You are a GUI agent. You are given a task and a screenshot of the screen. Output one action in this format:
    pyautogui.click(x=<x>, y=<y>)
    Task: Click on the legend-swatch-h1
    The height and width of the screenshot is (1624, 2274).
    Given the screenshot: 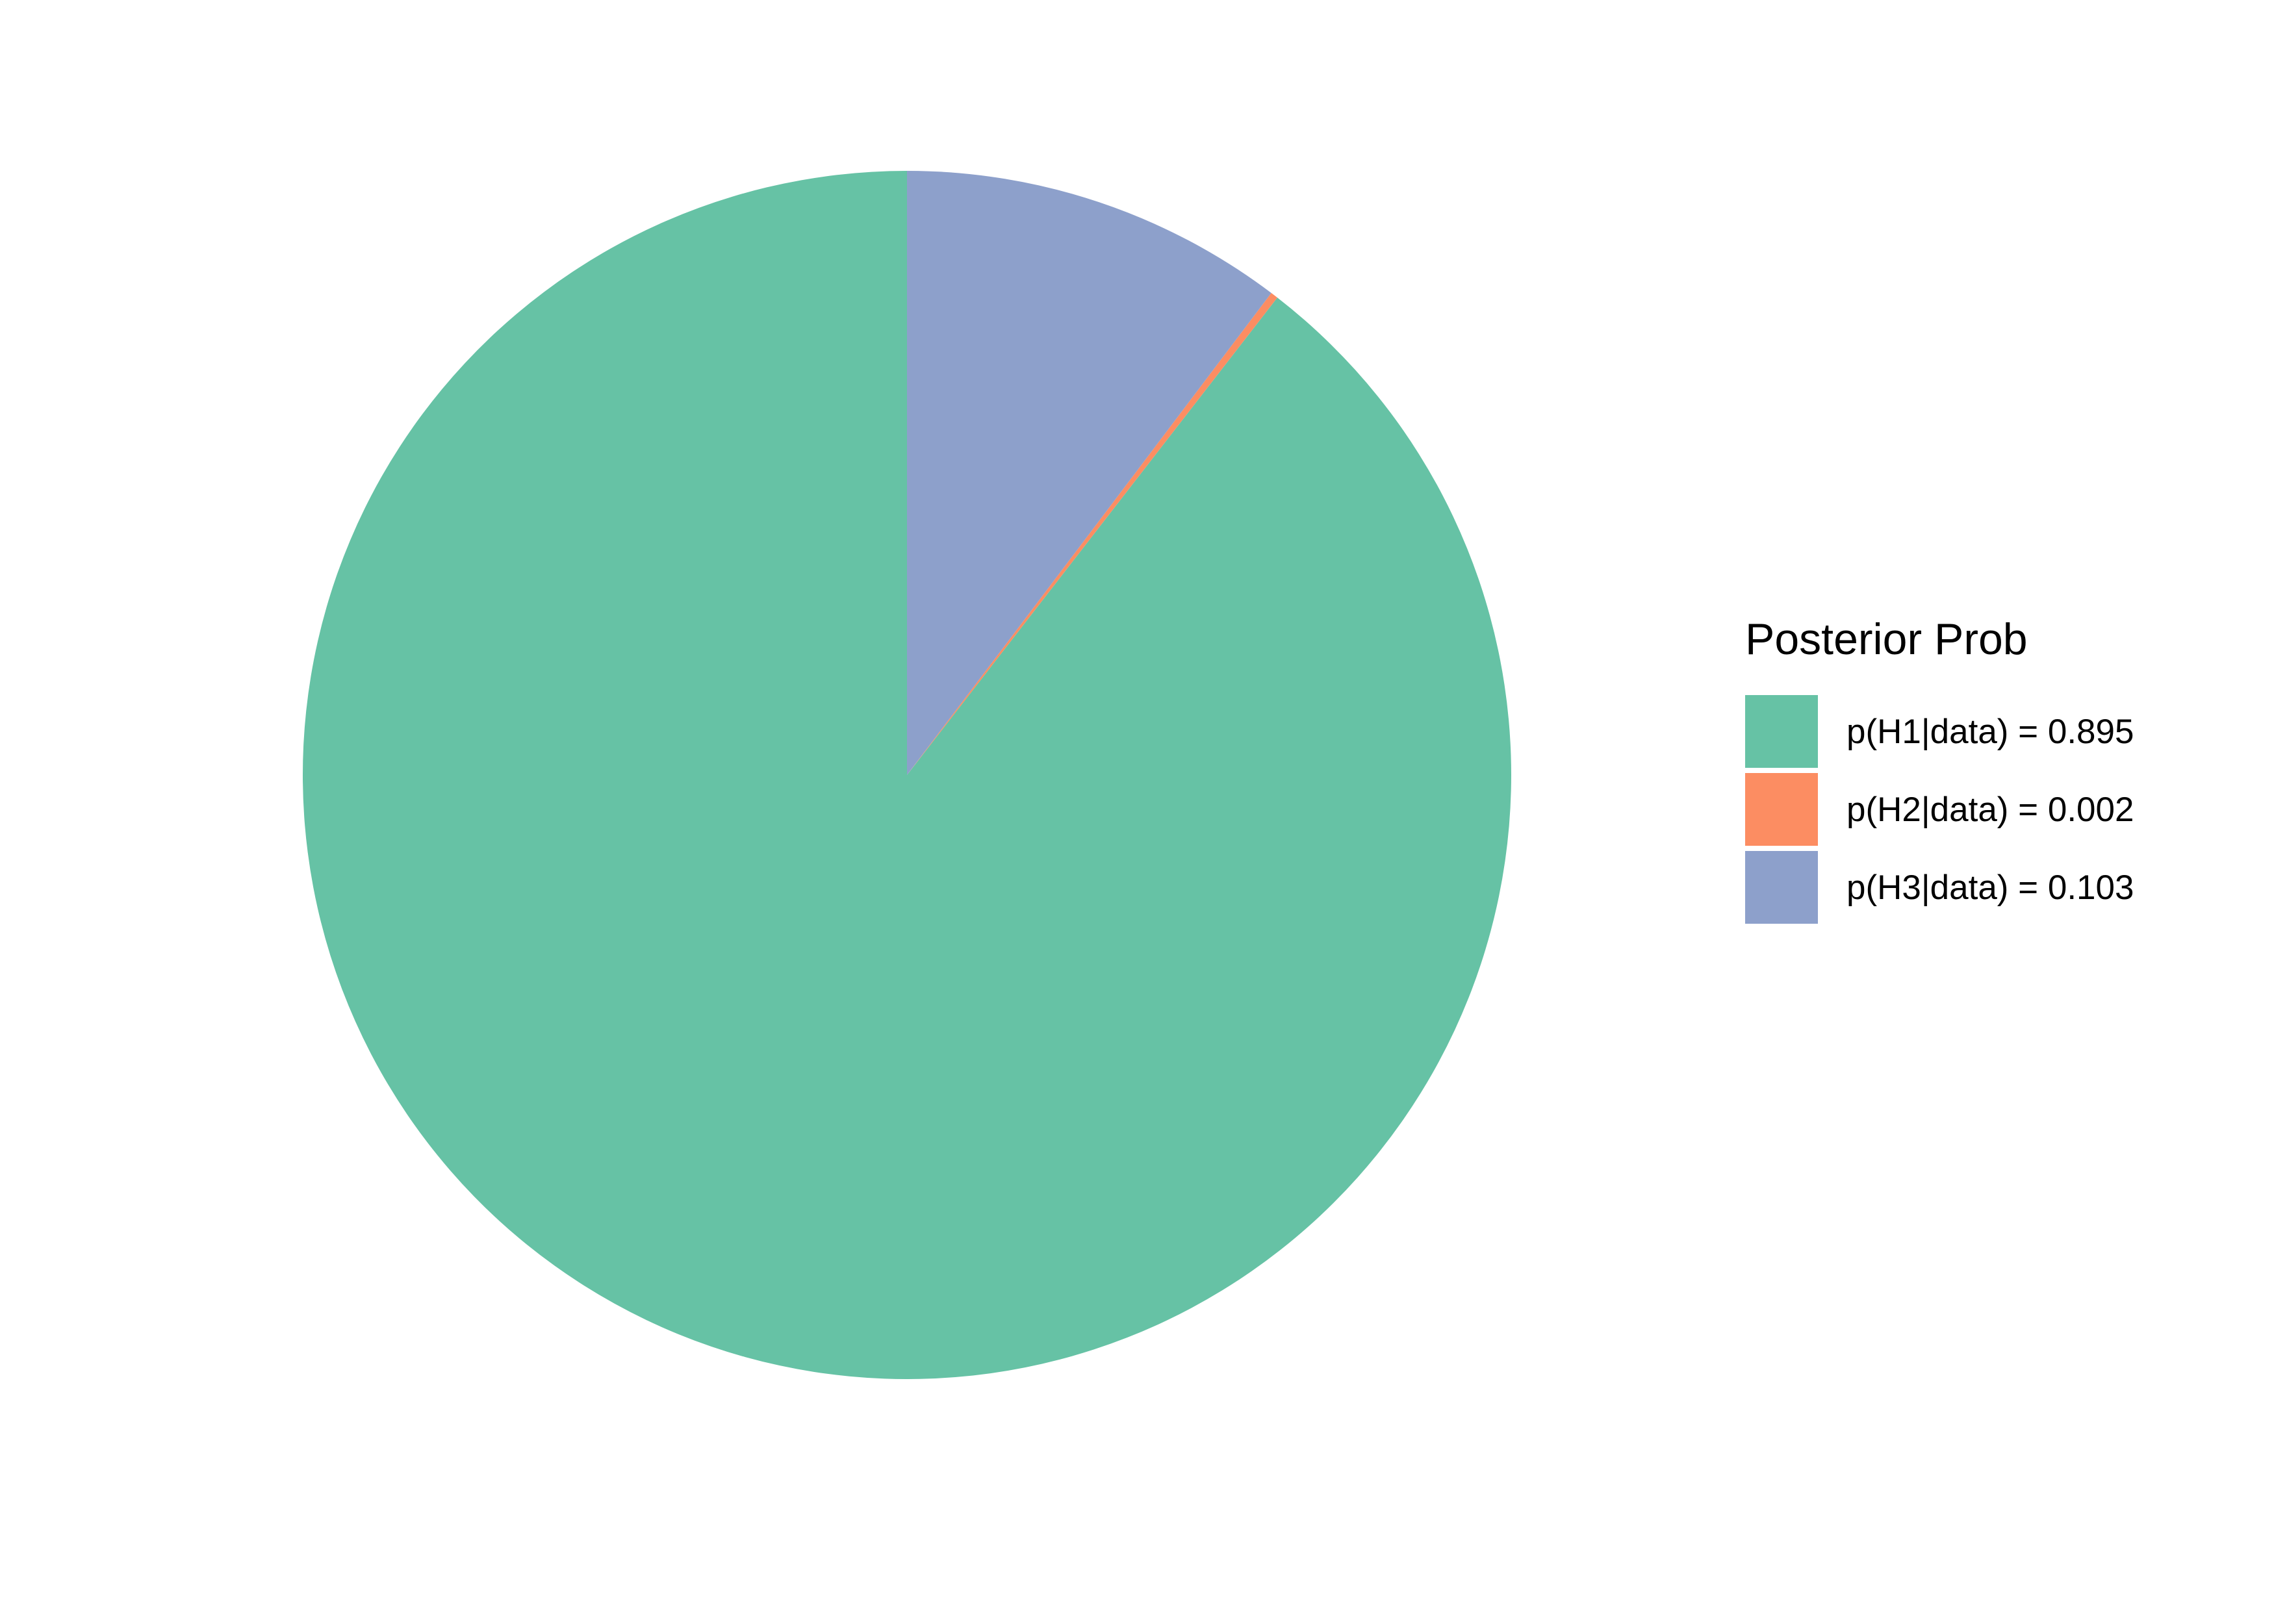 What is the action you would take?
    pyautogui.click(x=1781, y=731)
    